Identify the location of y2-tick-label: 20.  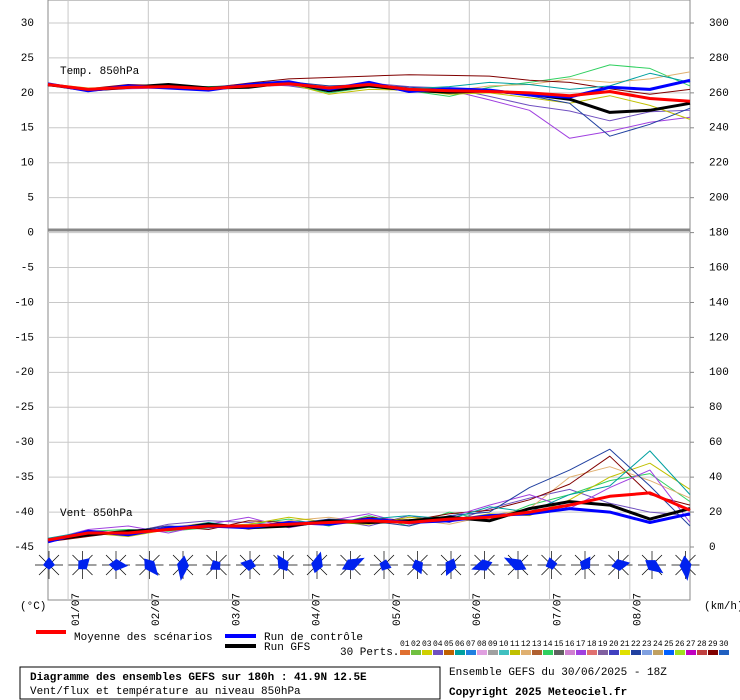
(715, 513).